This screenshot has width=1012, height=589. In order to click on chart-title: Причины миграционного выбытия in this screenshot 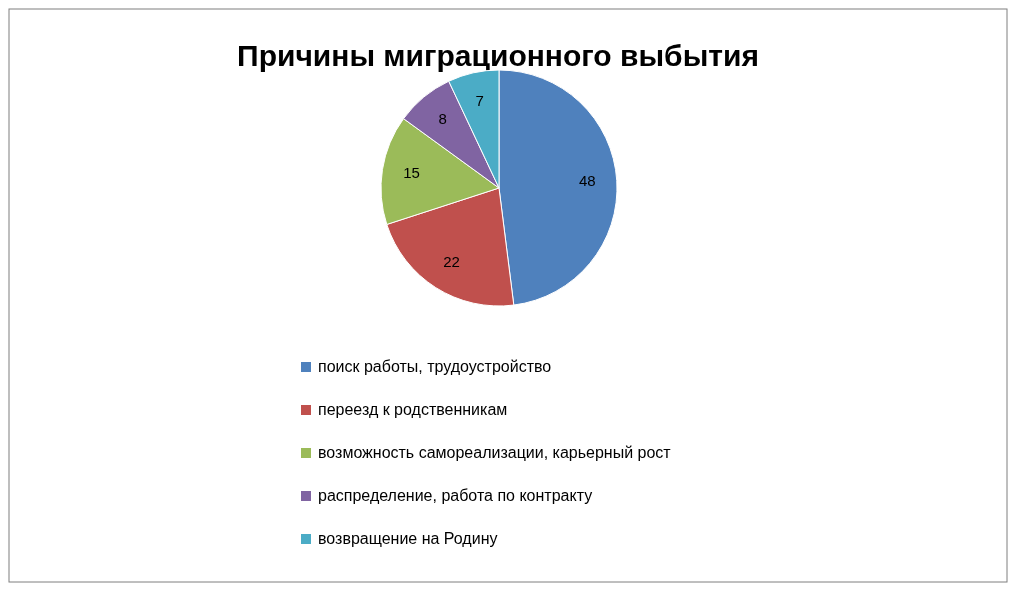, I will do `click(498, 55)`.